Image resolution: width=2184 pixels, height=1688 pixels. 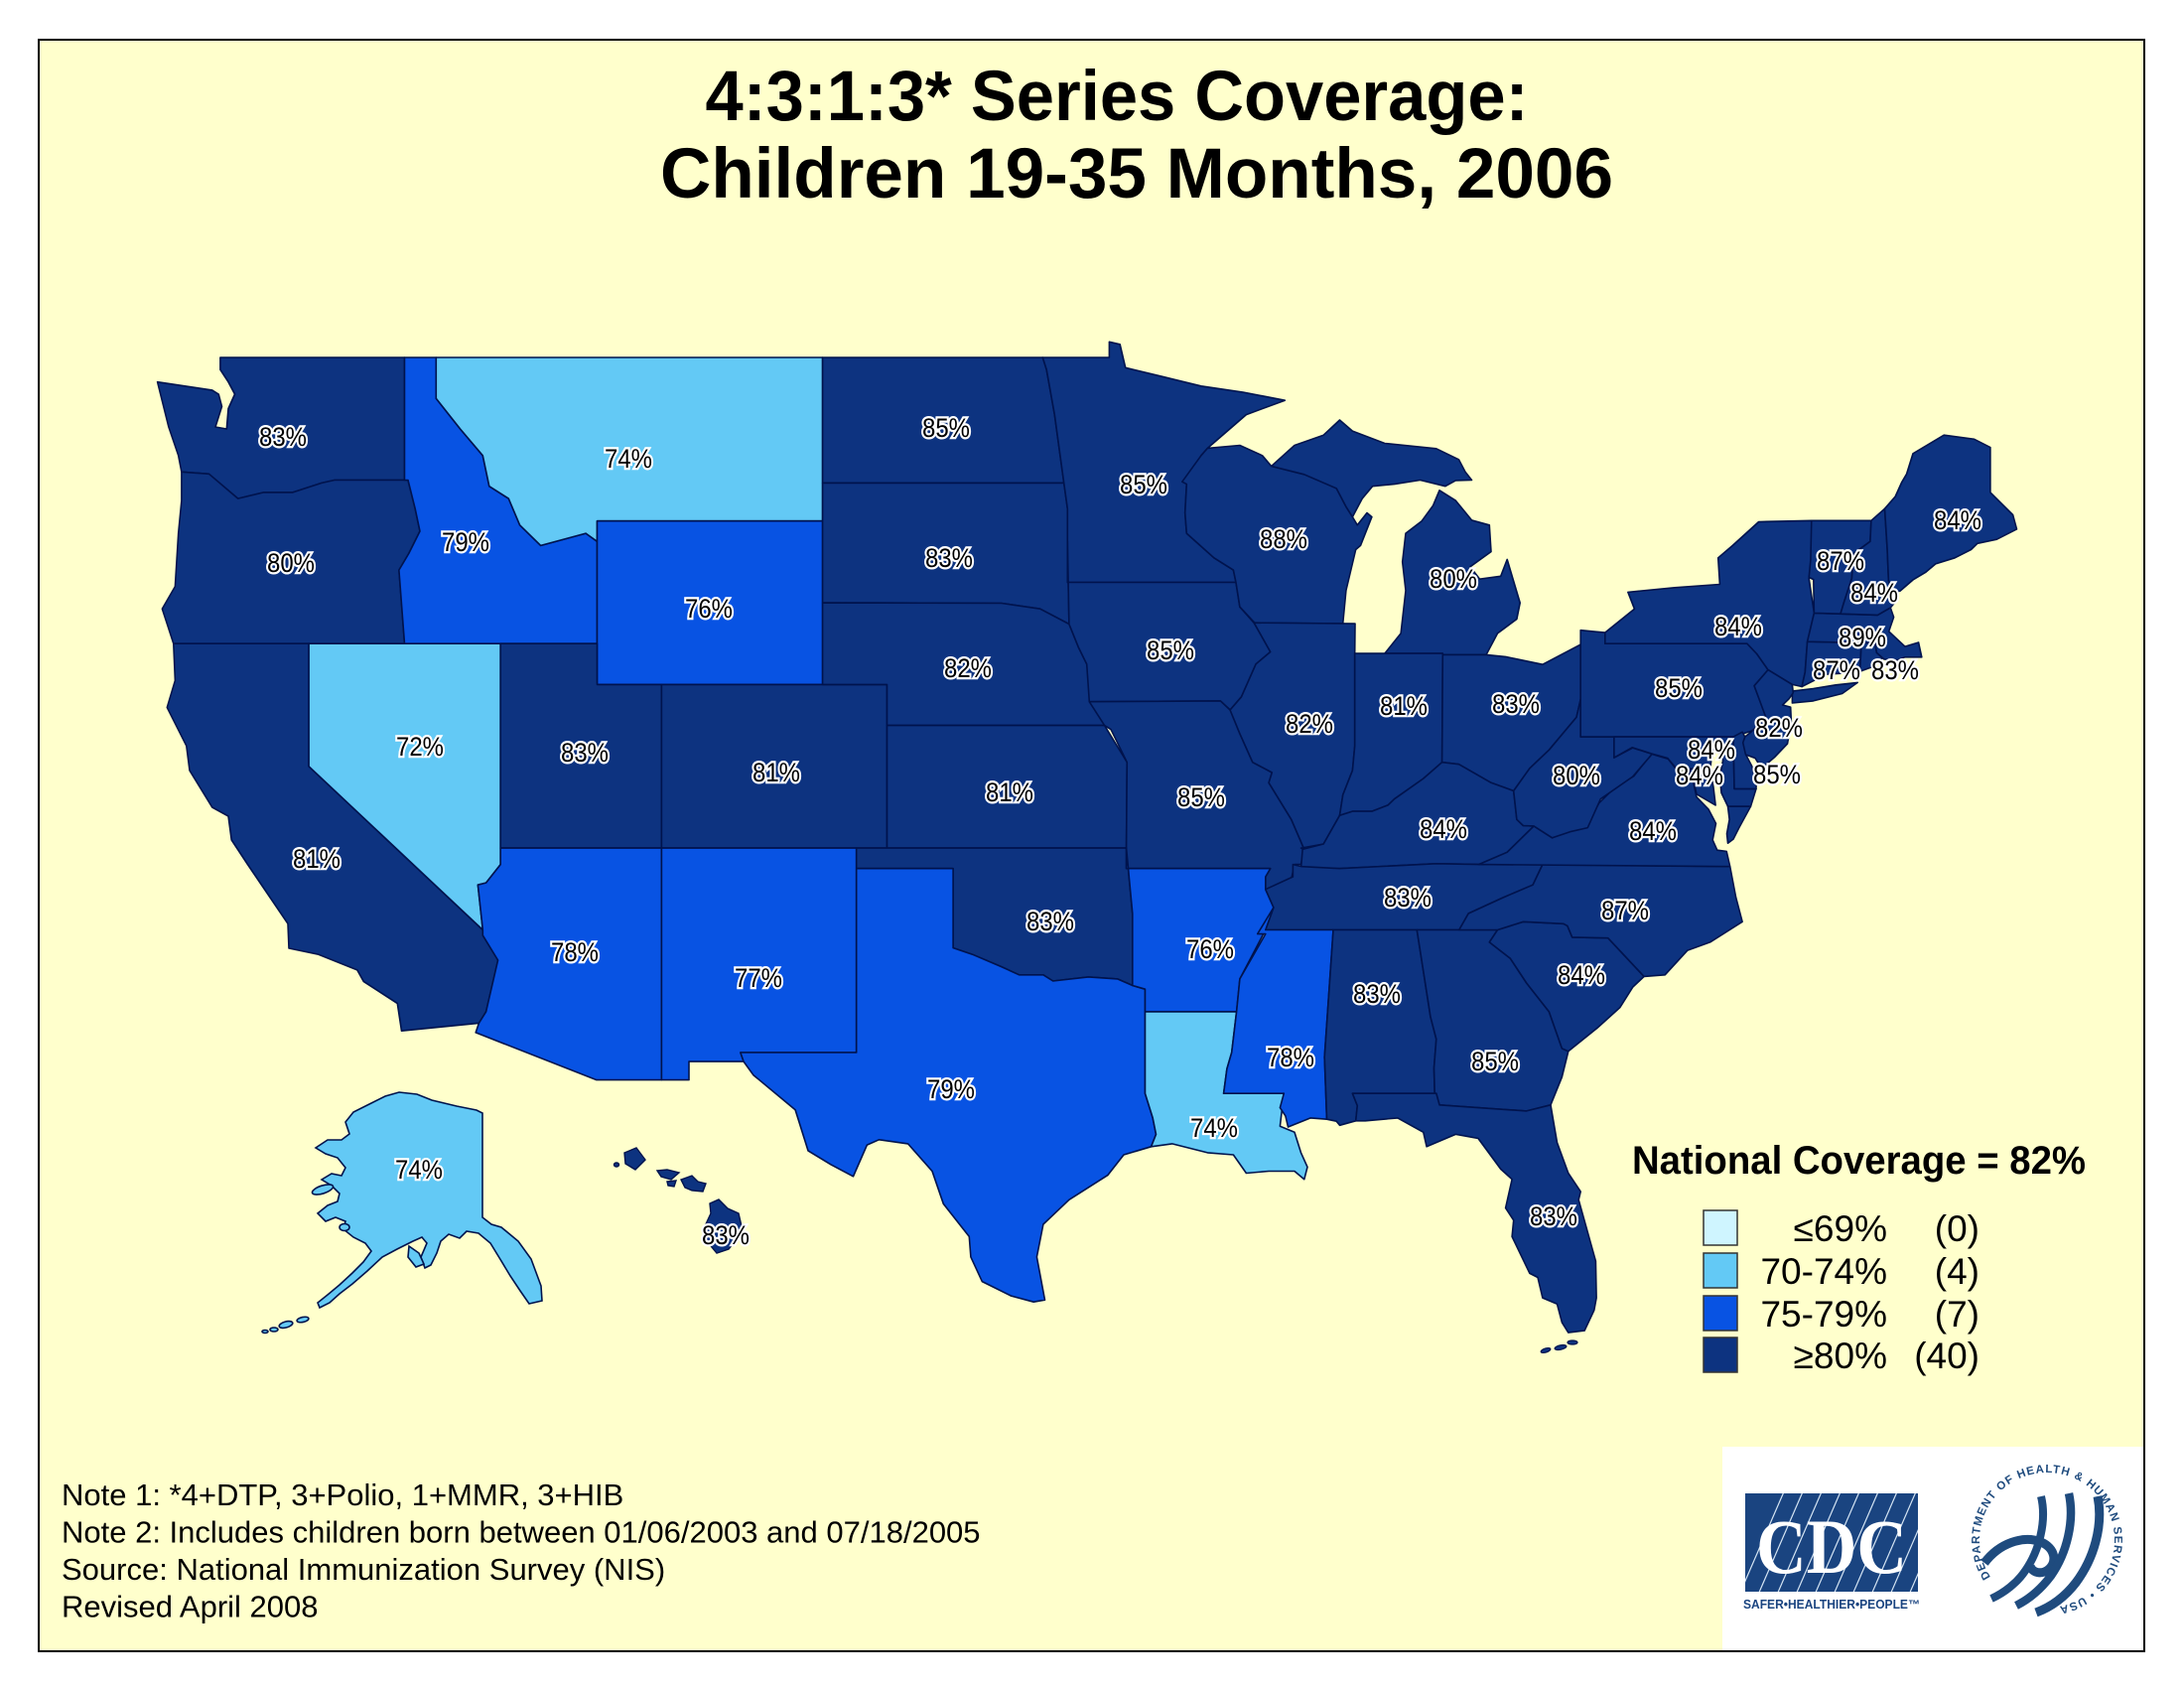 What do you see at coordinates (1957, 1228) in the screenshot?
I see `svg-text: (0)` at bounding box center [1957, 1228].